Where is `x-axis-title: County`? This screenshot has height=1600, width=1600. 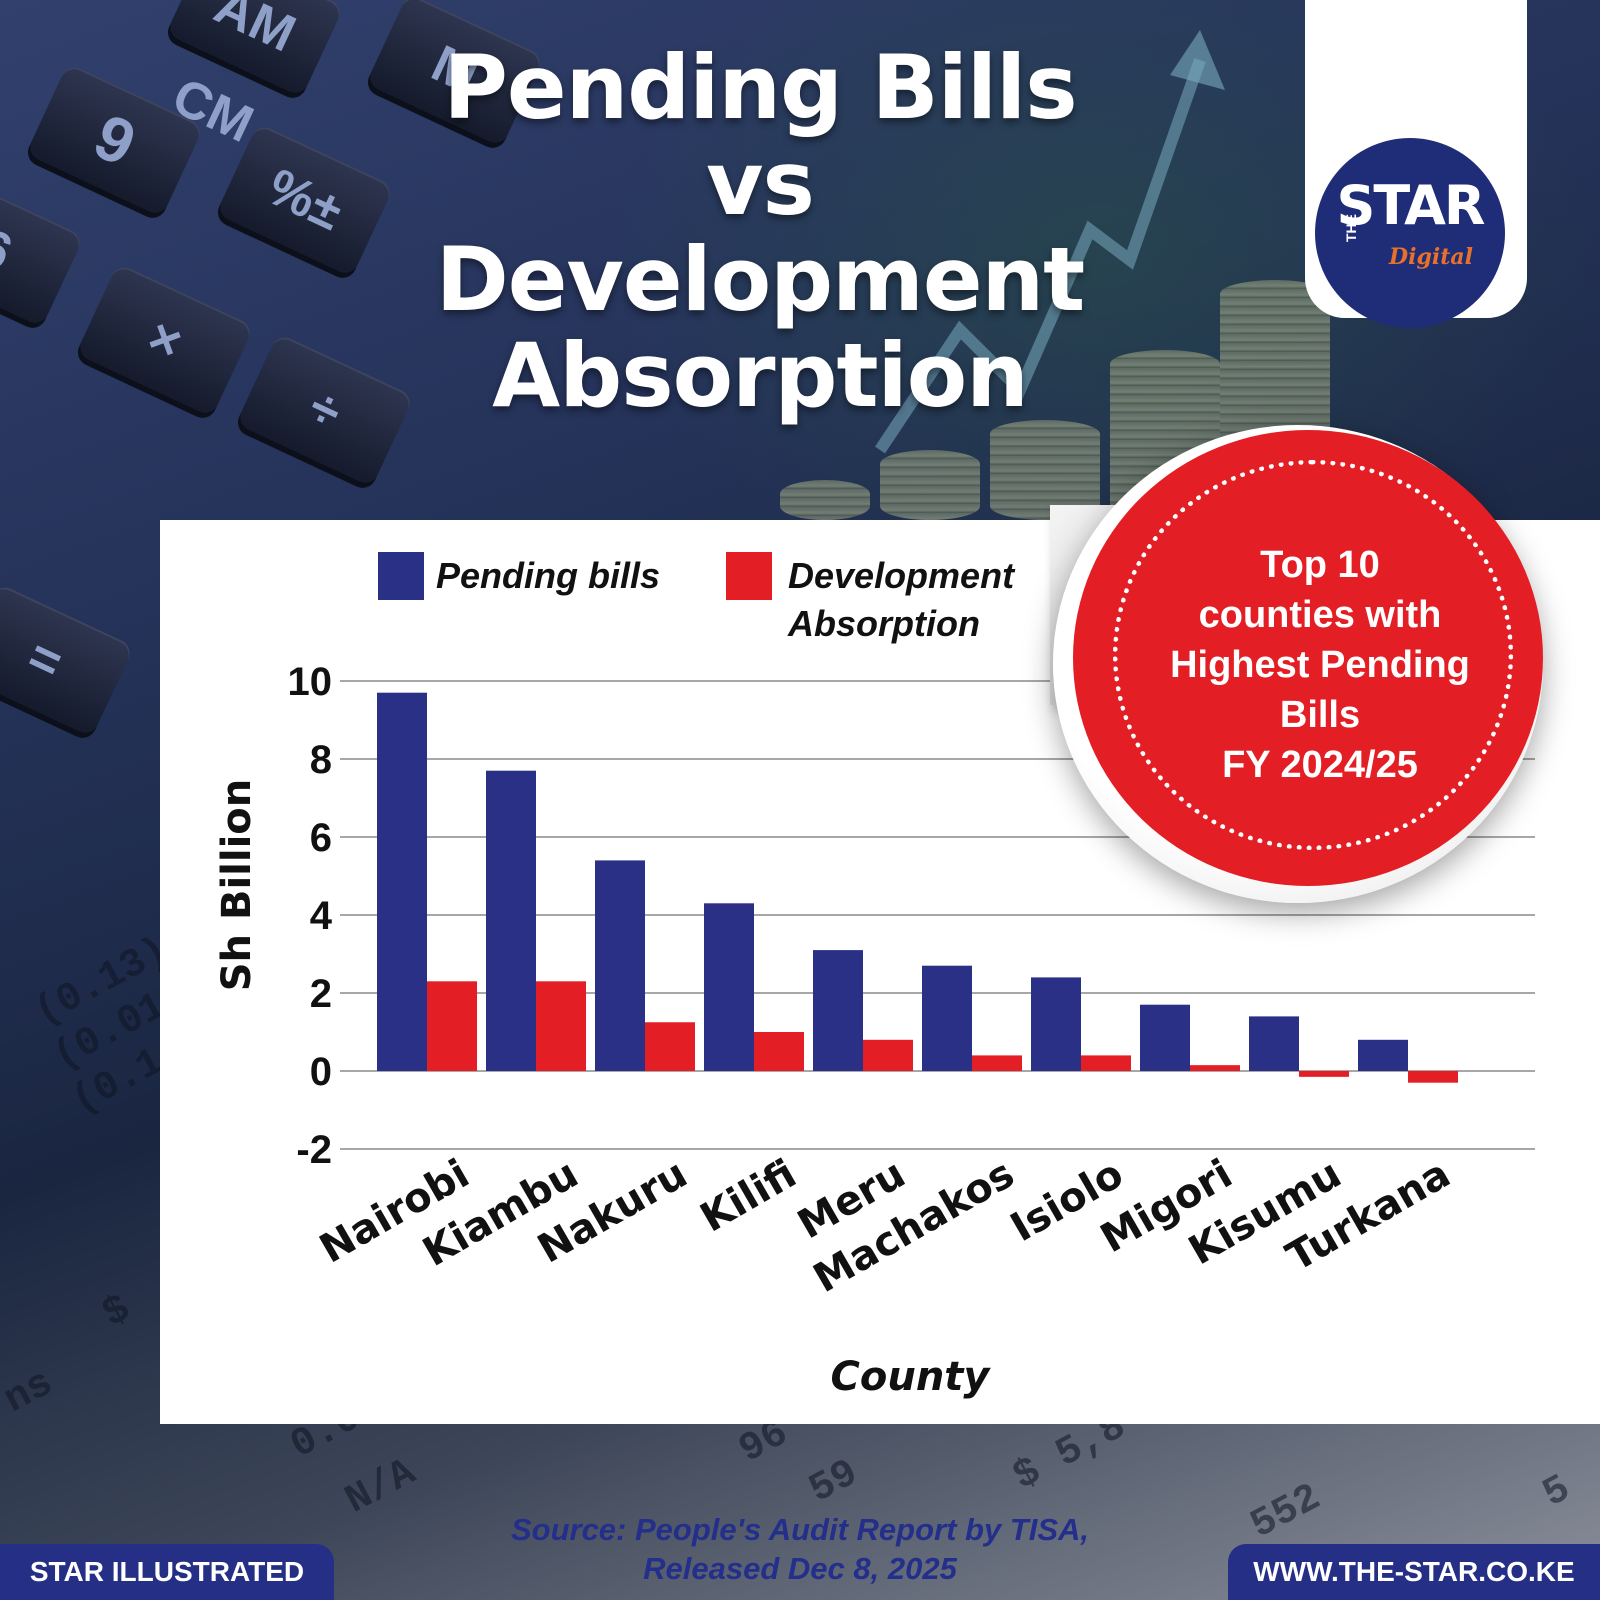 x-axis-title: County is located at coordinates (911, 1377).